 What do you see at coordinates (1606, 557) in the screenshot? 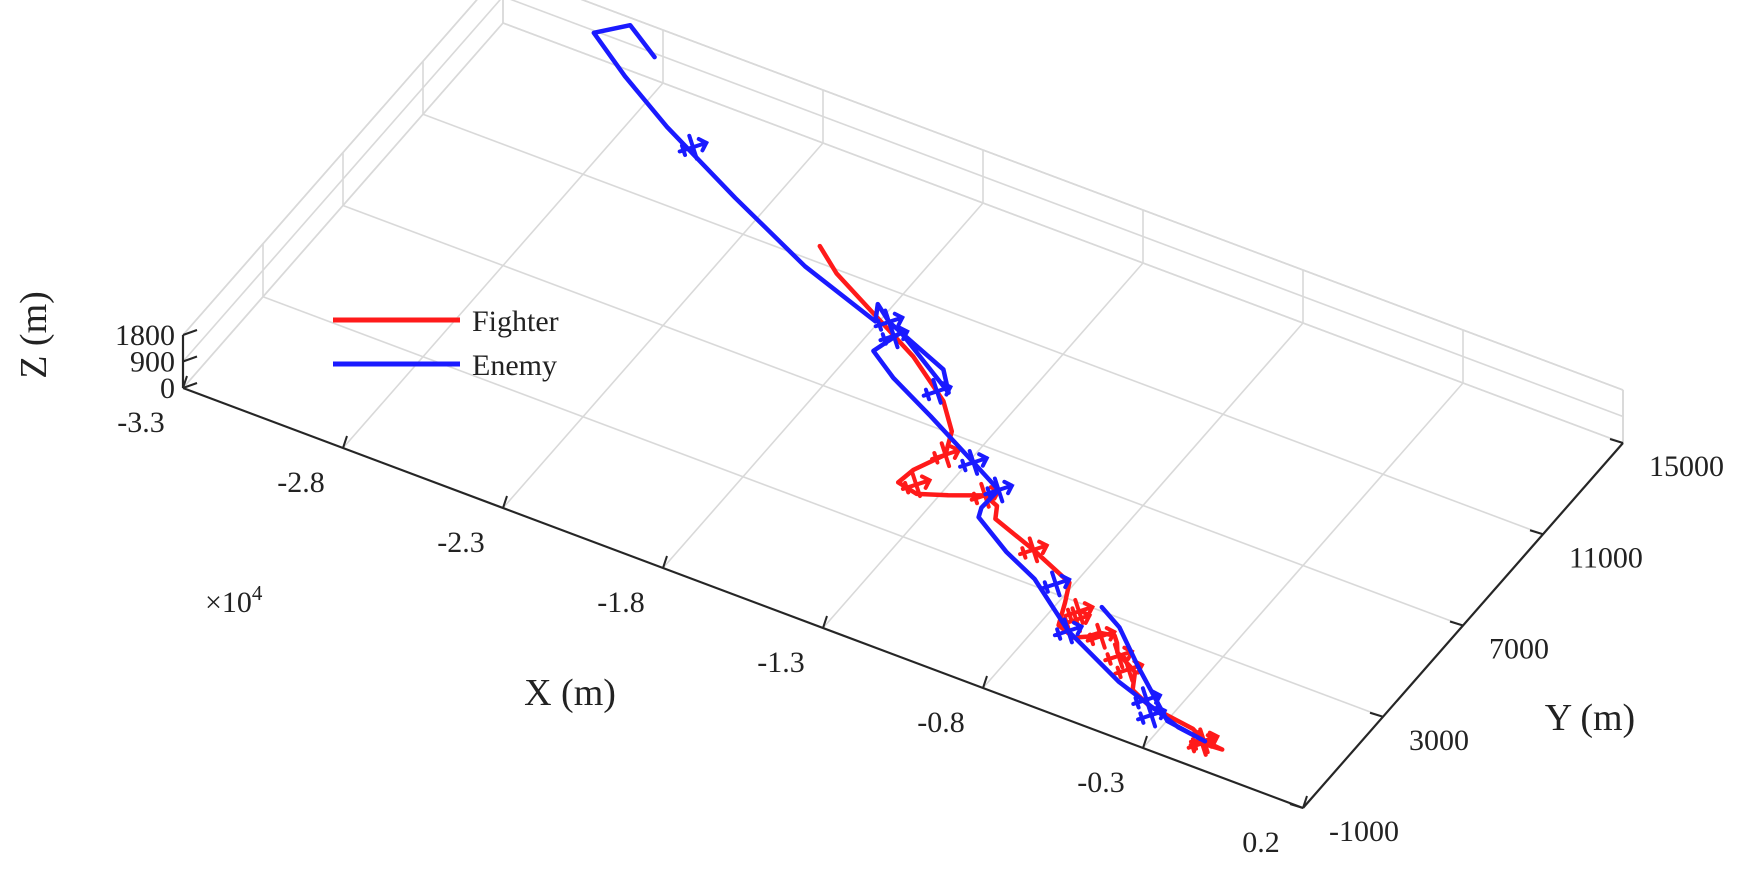
I see `y-tick-label: 11000` at bounding box center [1606, 557].